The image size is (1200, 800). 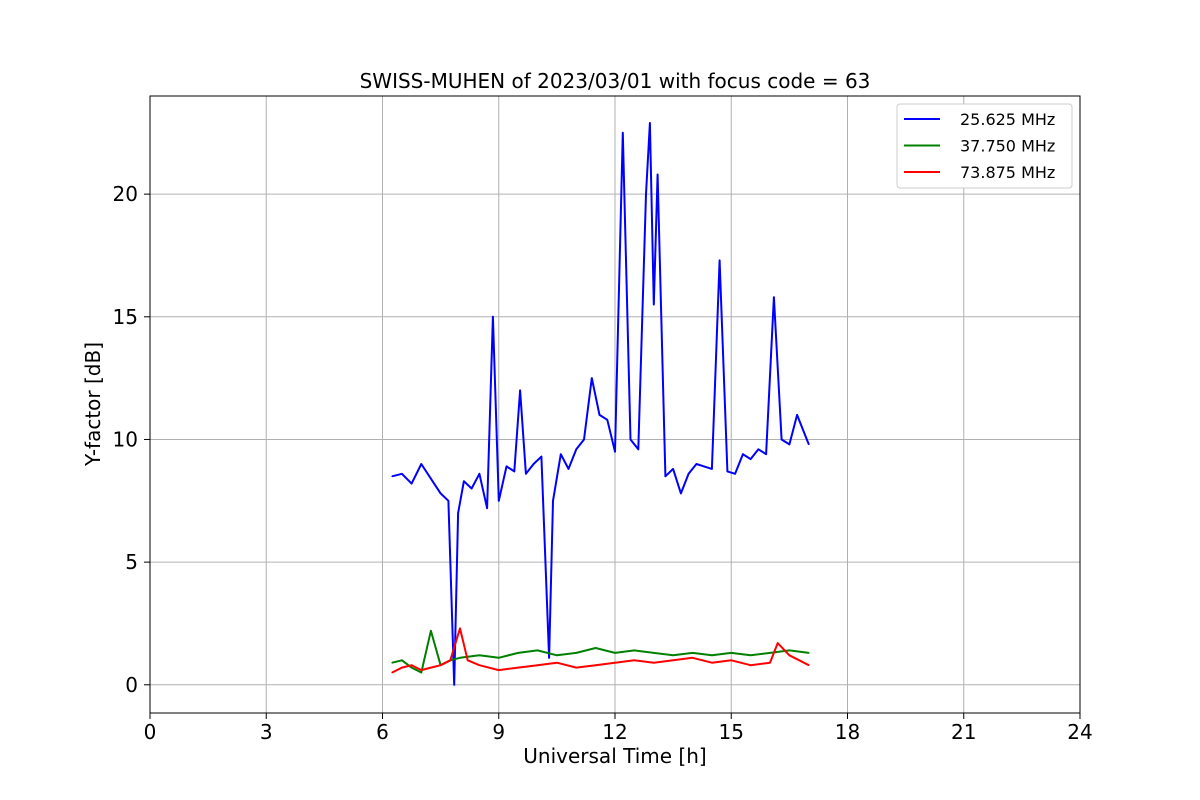 What do you see at coordinates (131, 685) in the screenshot?
I see `y-tick-label: 0` at bounding box center [131, 685].